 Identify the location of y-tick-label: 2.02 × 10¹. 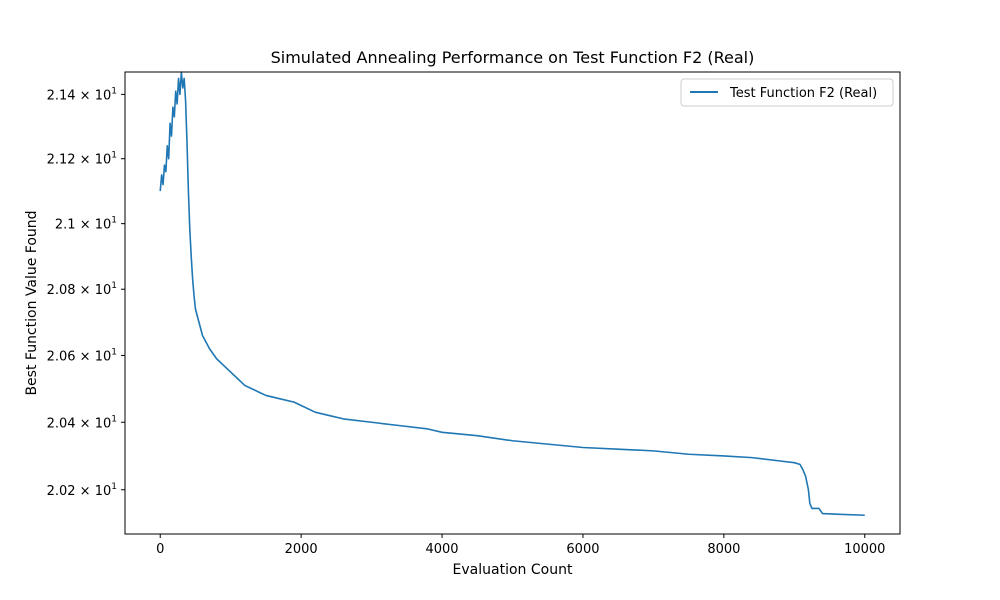
(82, 490).